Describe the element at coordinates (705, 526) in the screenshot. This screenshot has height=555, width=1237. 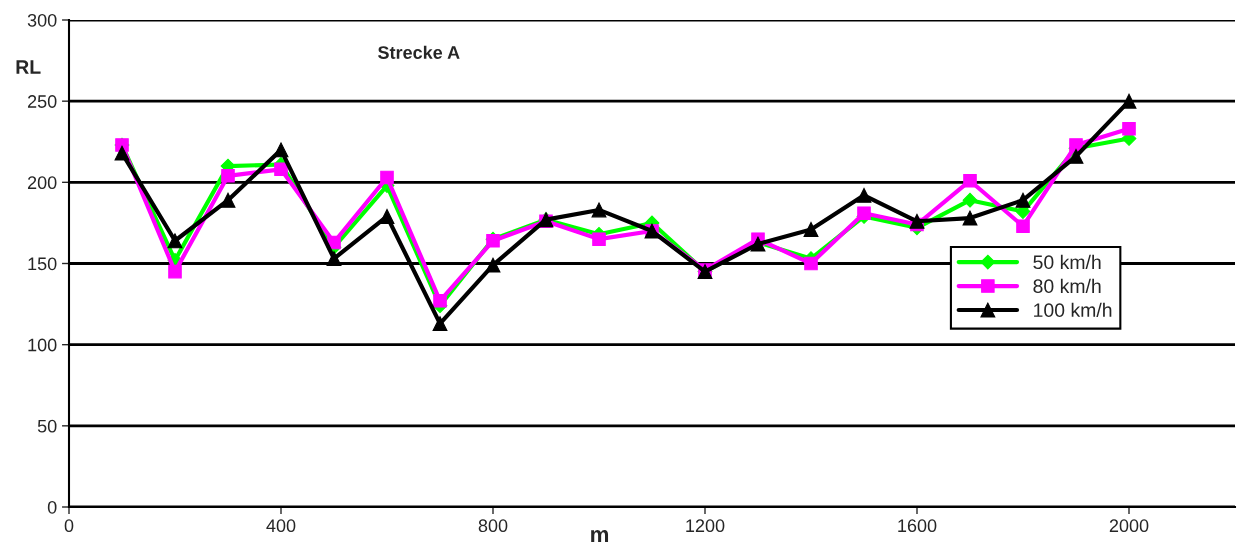
I see `x-tick-label: 1200` at that location.